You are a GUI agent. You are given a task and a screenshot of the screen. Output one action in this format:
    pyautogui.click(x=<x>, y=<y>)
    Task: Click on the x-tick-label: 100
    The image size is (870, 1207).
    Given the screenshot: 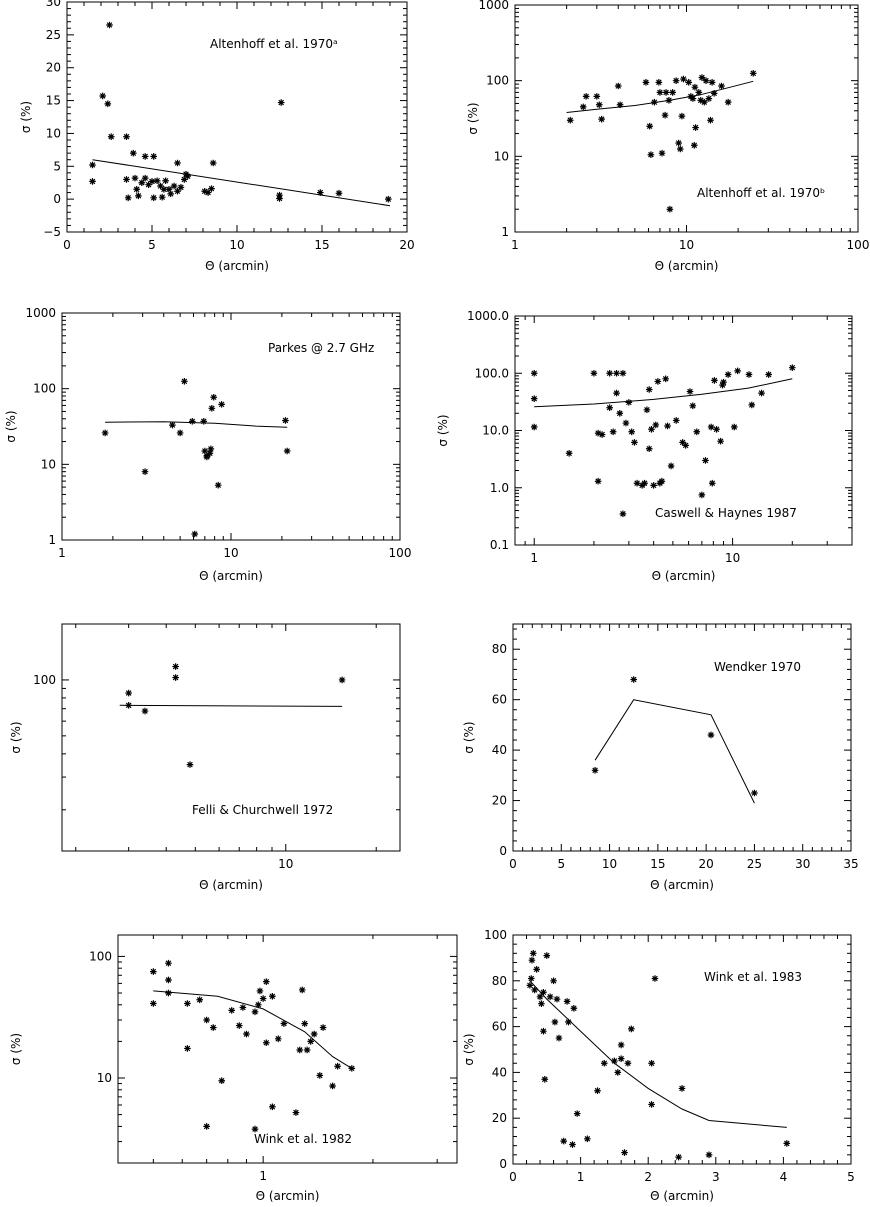 What is the action you would take?
    pyautogui.click(x=400, y=553)
    